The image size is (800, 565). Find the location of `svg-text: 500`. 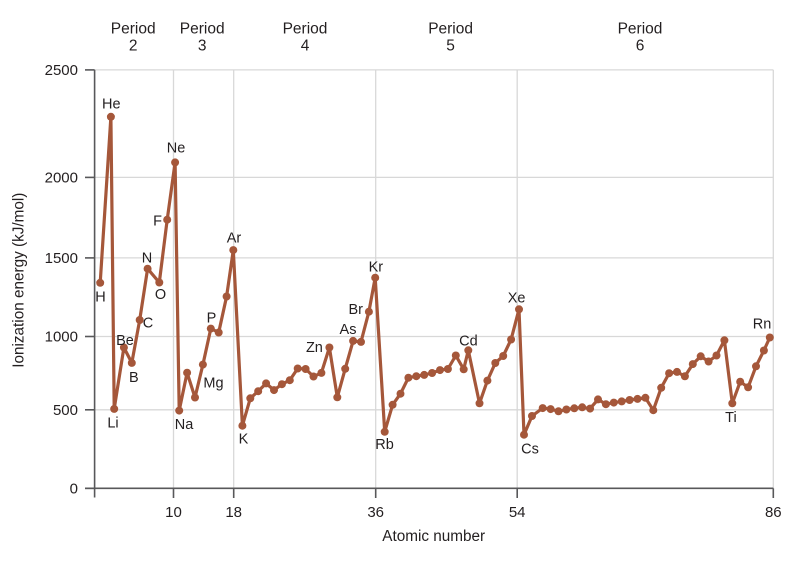

svg-text: 500 is located at coordinates (65, 410).